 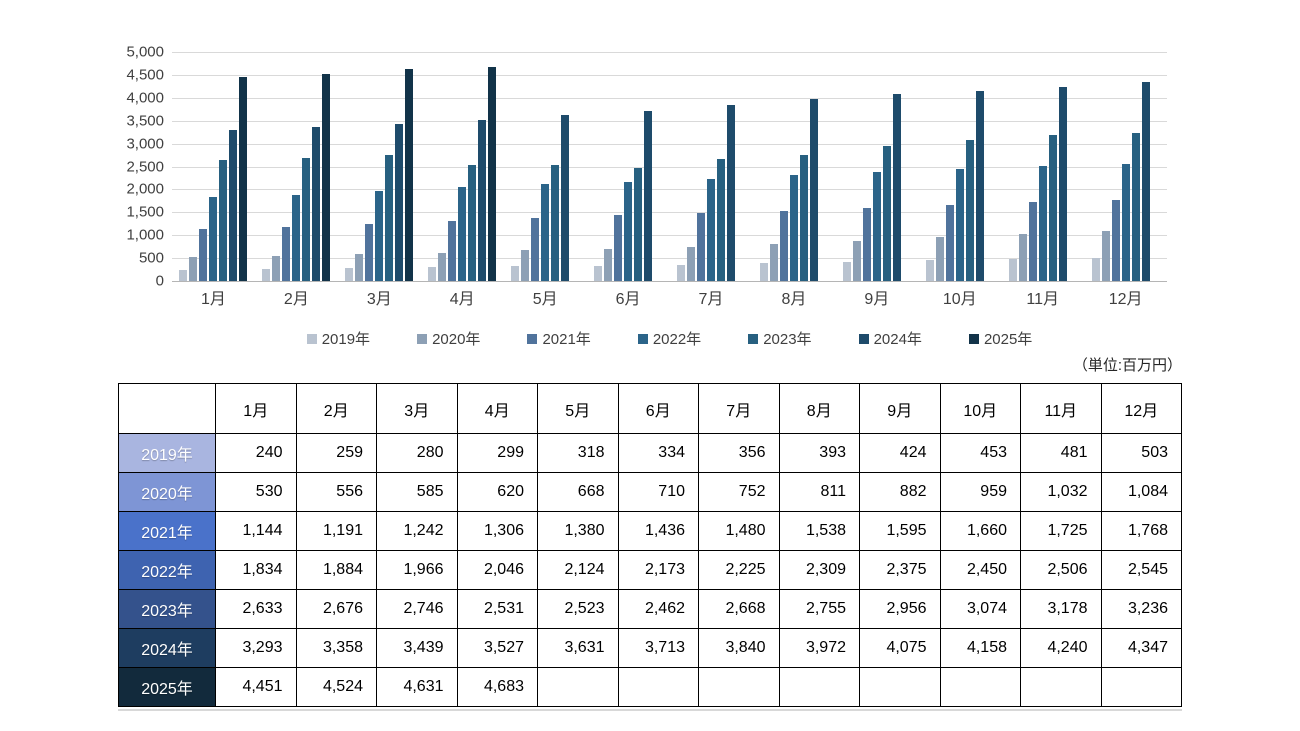 I want to click on value-cell: 882, so click(x=900, y=492).